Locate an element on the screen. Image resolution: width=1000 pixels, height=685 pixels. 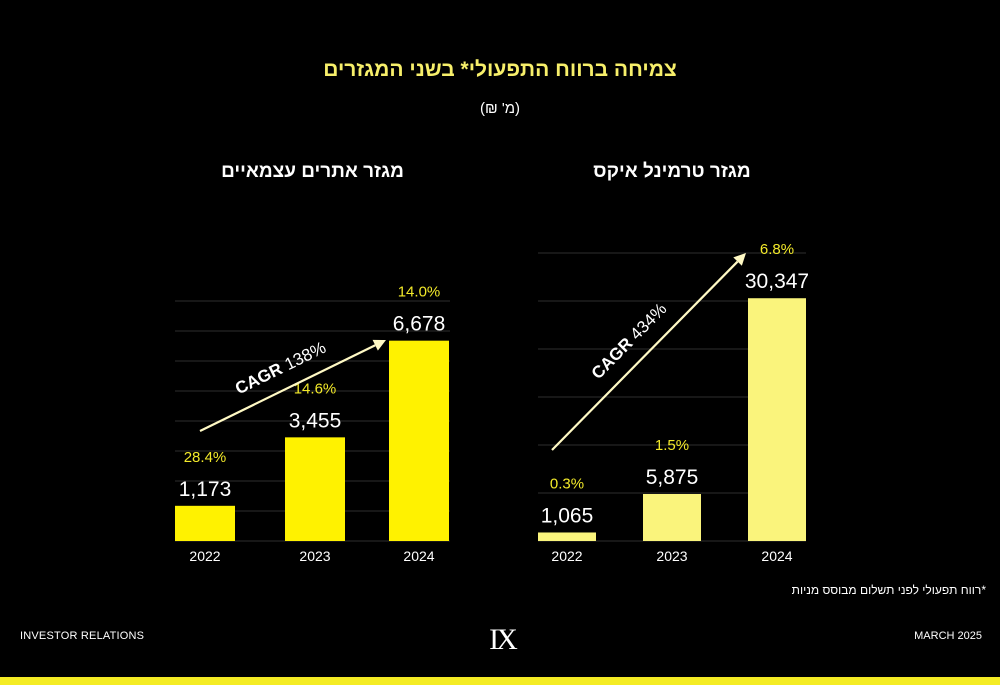
ix-logo-icon: IX is located at coordinates (505, 639).